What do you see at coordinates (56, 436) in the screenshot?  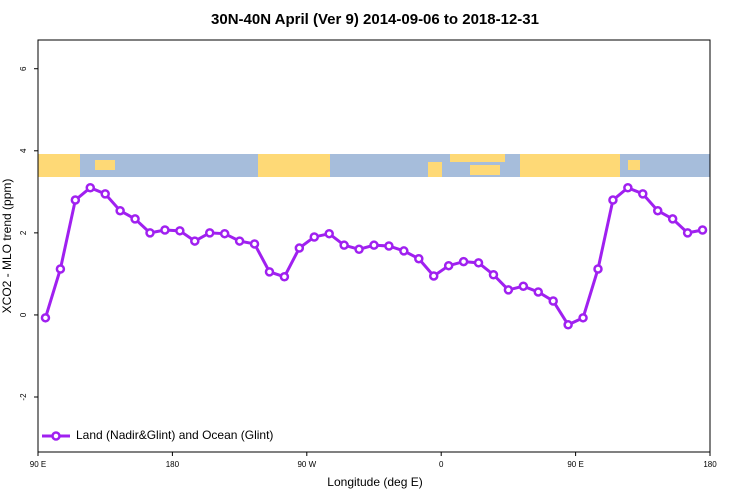 I see `legend-marker` at bounding box center [56, 436].